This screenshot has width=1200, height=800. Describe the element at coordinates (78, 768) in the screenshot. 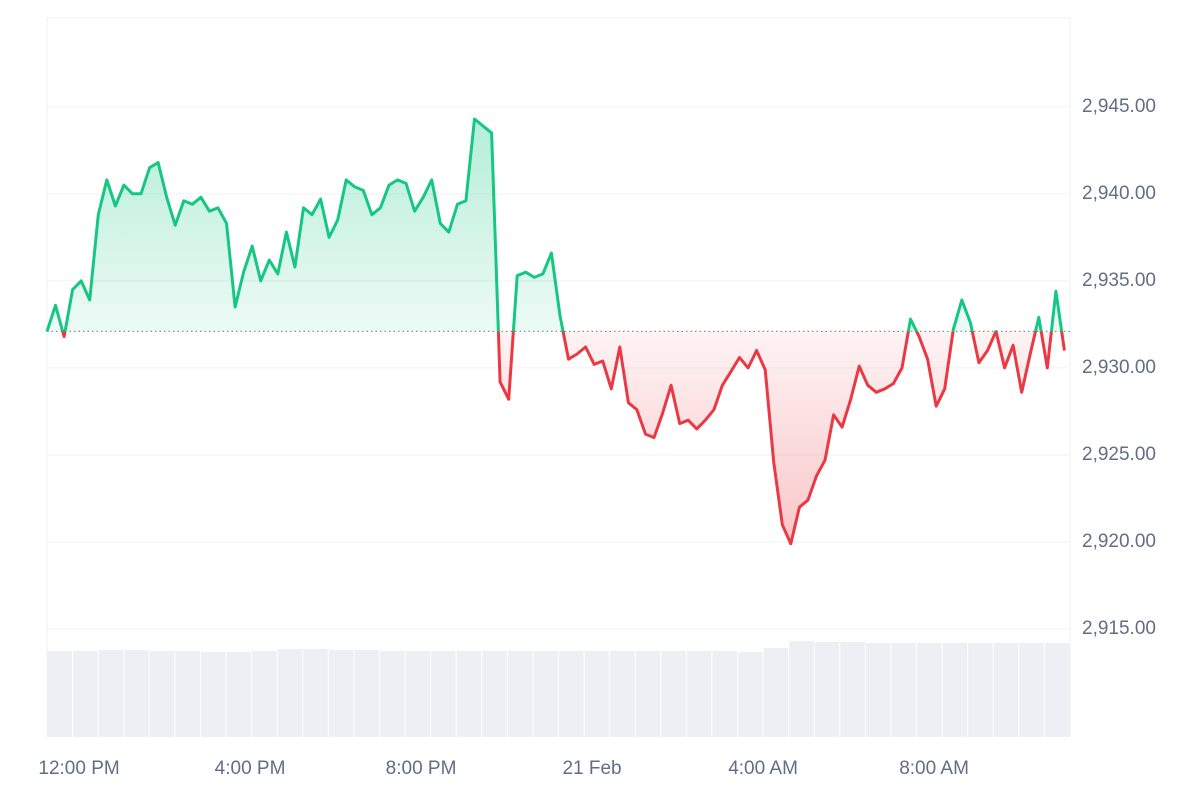

I see `x-tick-label: 12:00 PM` at that location.